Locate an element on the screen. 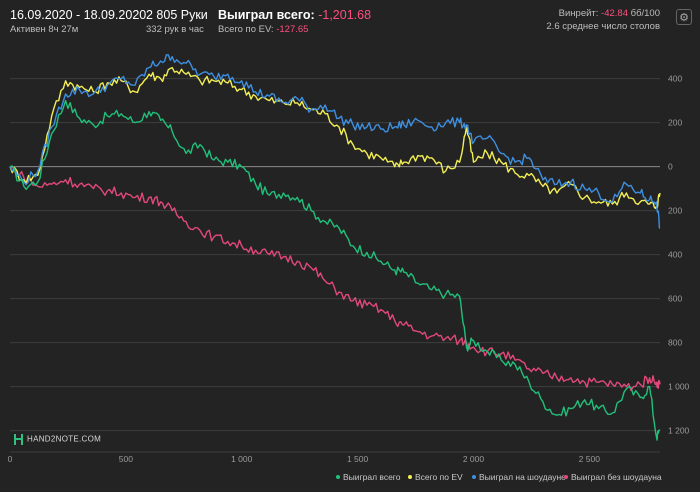  y-tick-label: 1 000 is located at coordinates (679, 387).